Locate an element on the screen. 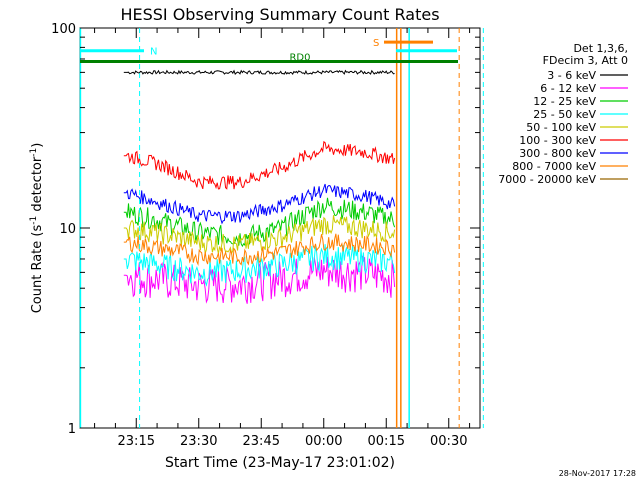 Image resolution: width=640 pixels, height=480 pixels. legend-header-2: FDecim 3, Att 0 is located at coordinates (585, 60).